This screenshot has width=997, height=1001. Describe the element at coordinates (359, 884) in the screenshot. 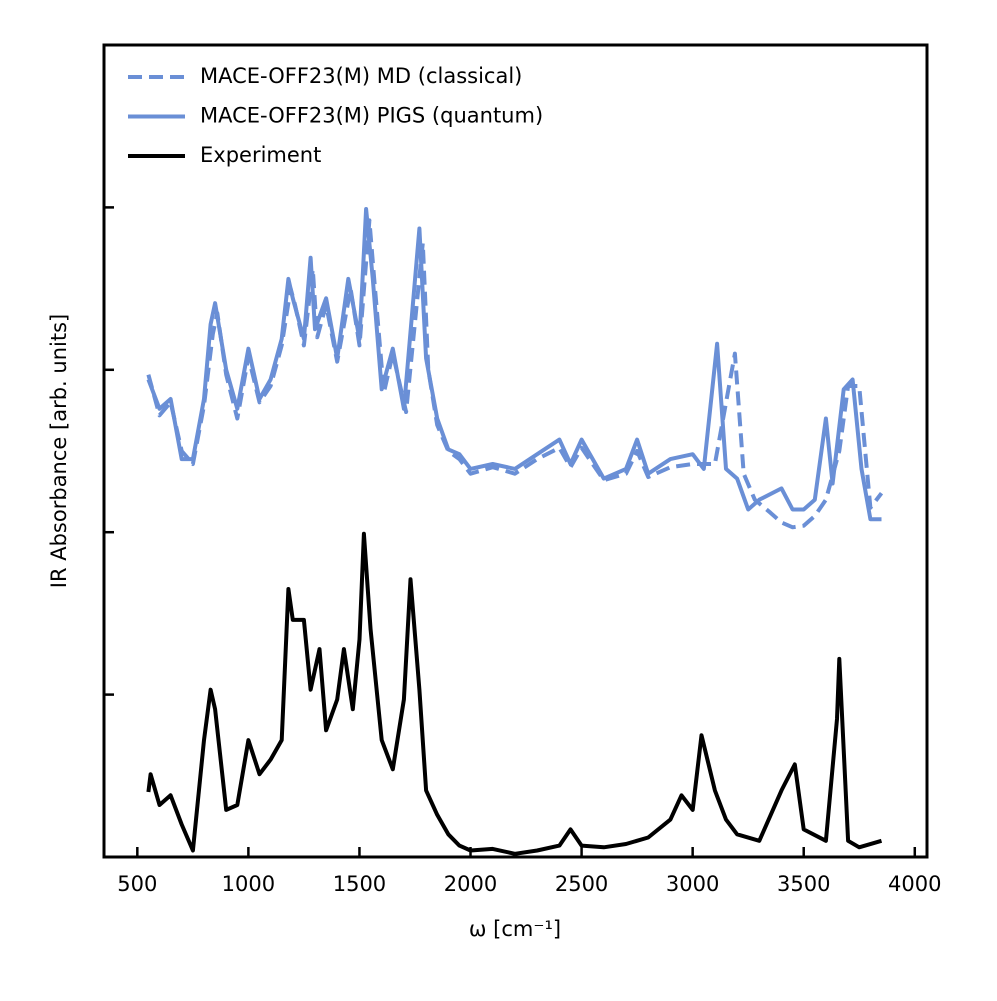

I see `x-tick-label: 1500` at that location.